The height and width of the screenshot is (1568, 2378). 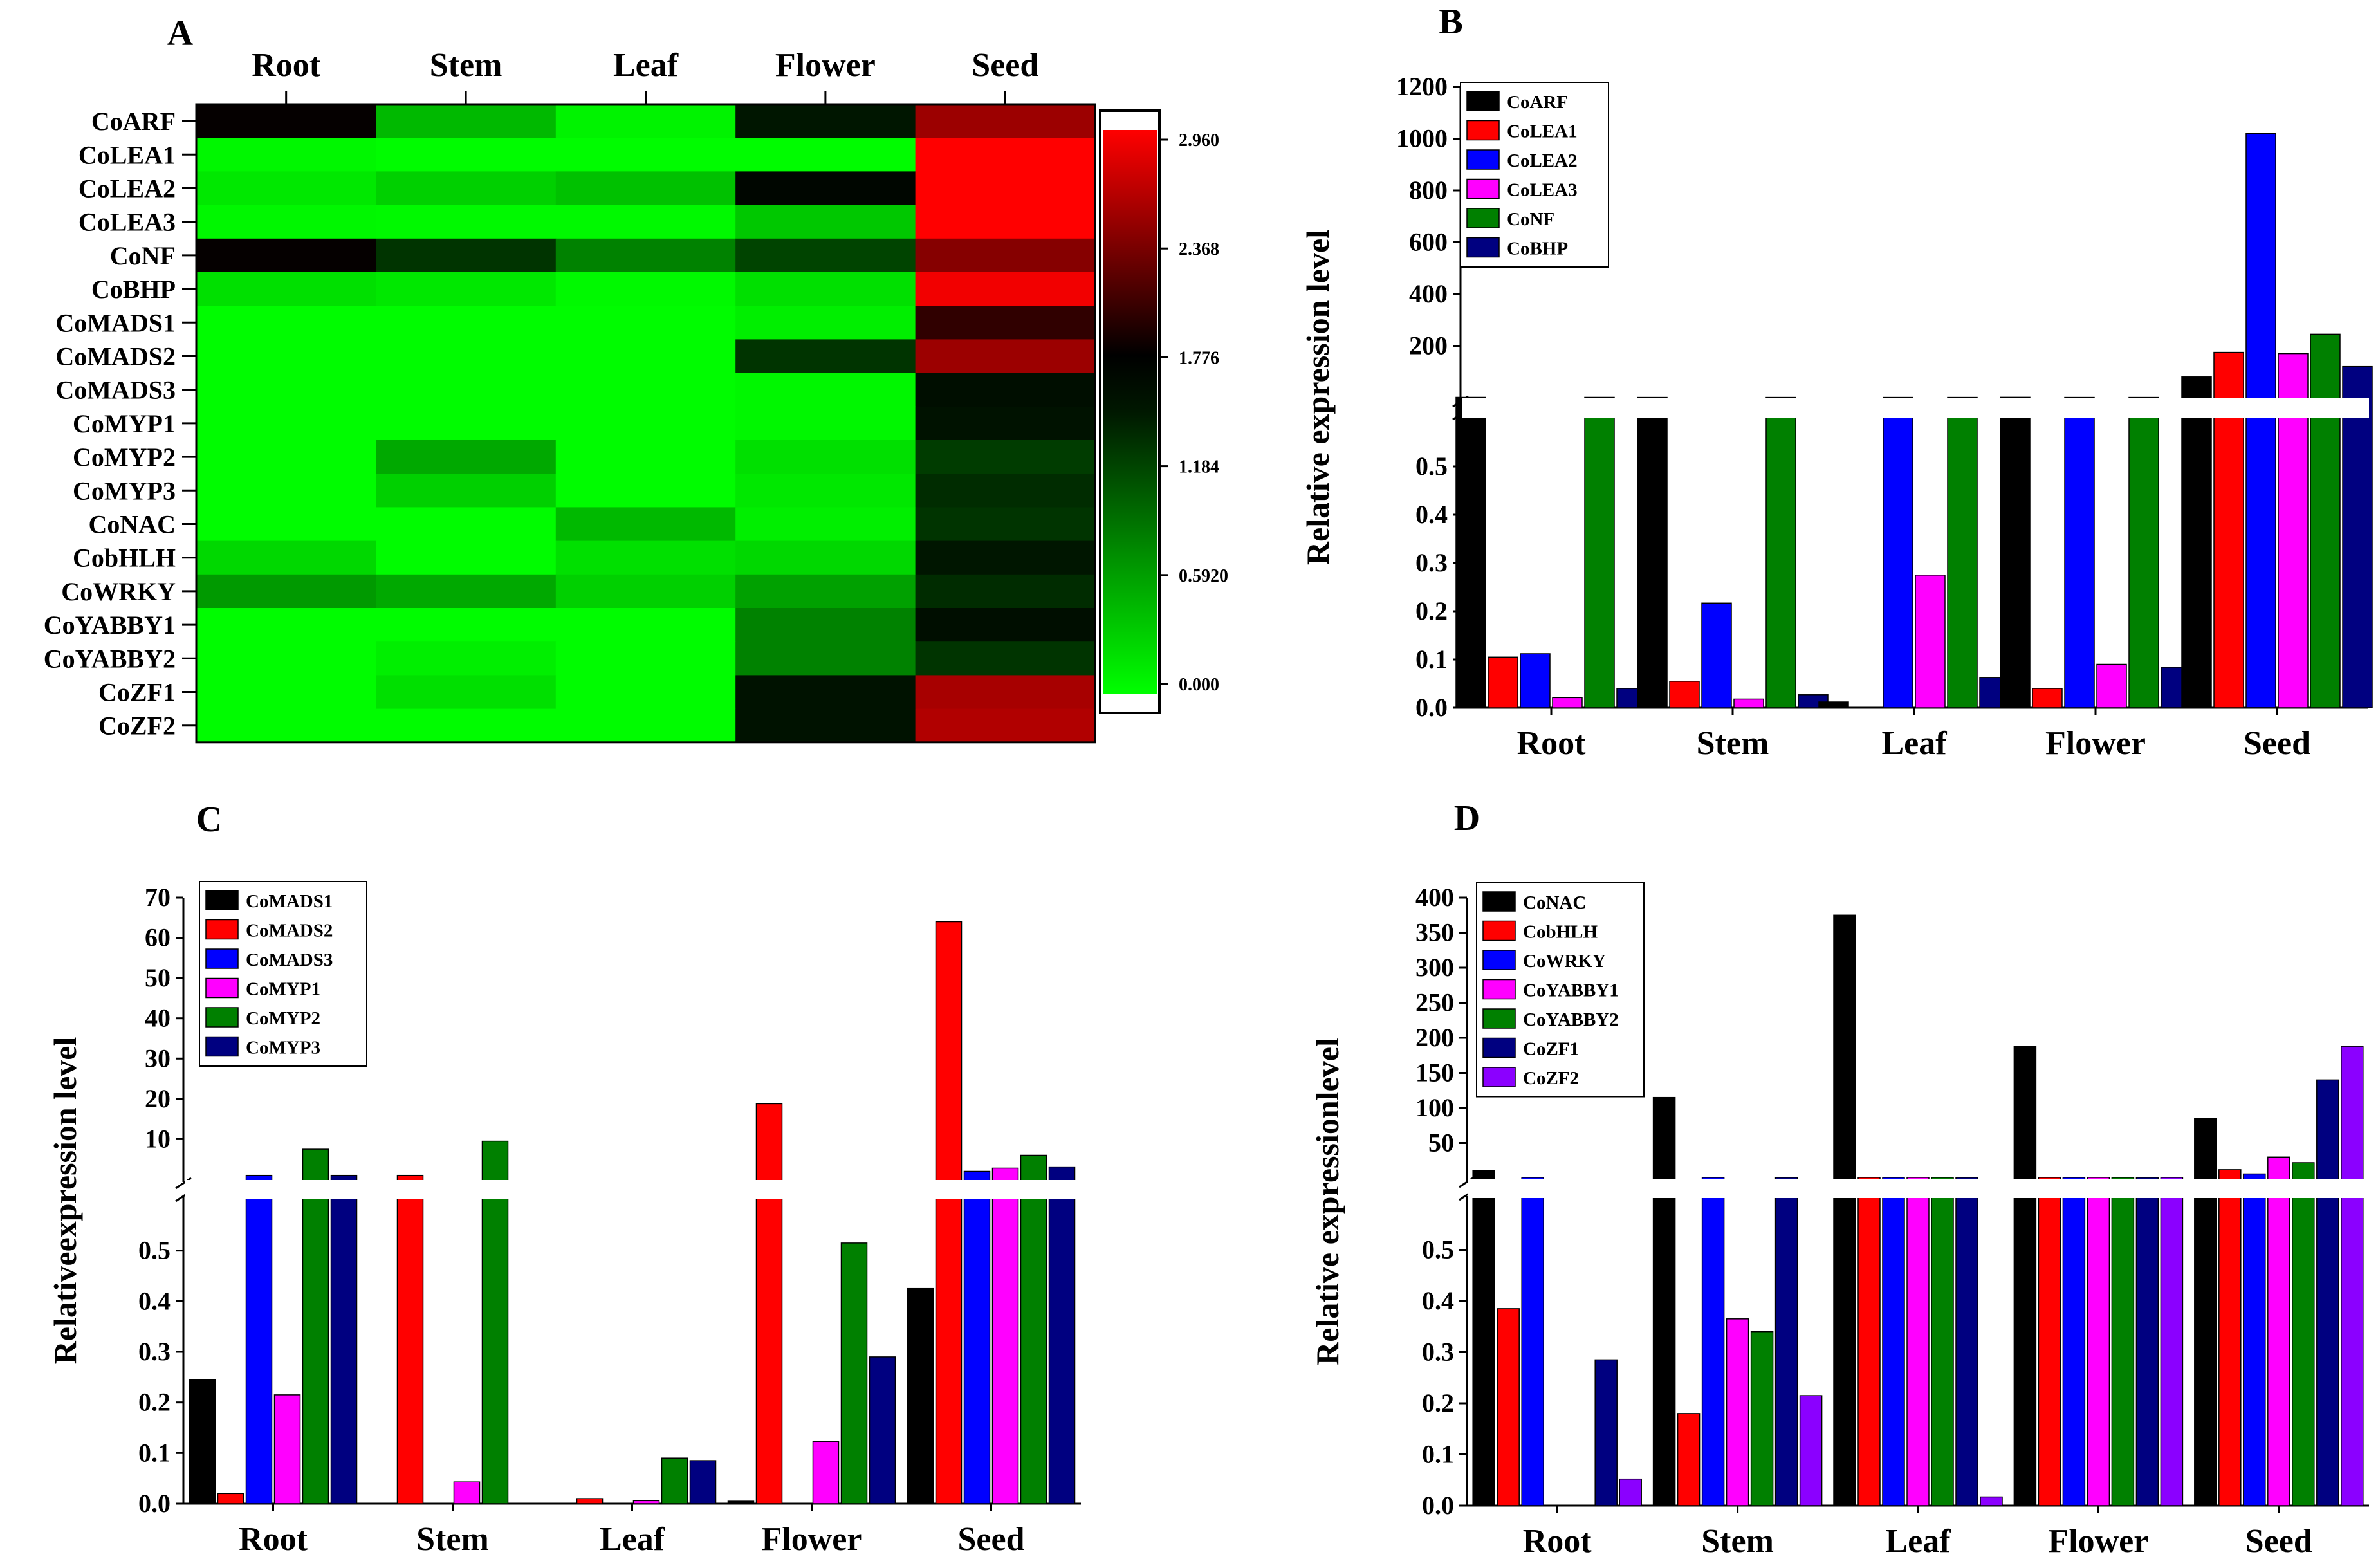 I want to click on legend-label-cozf2: CoZF2, so click(x=1551, y=1079).